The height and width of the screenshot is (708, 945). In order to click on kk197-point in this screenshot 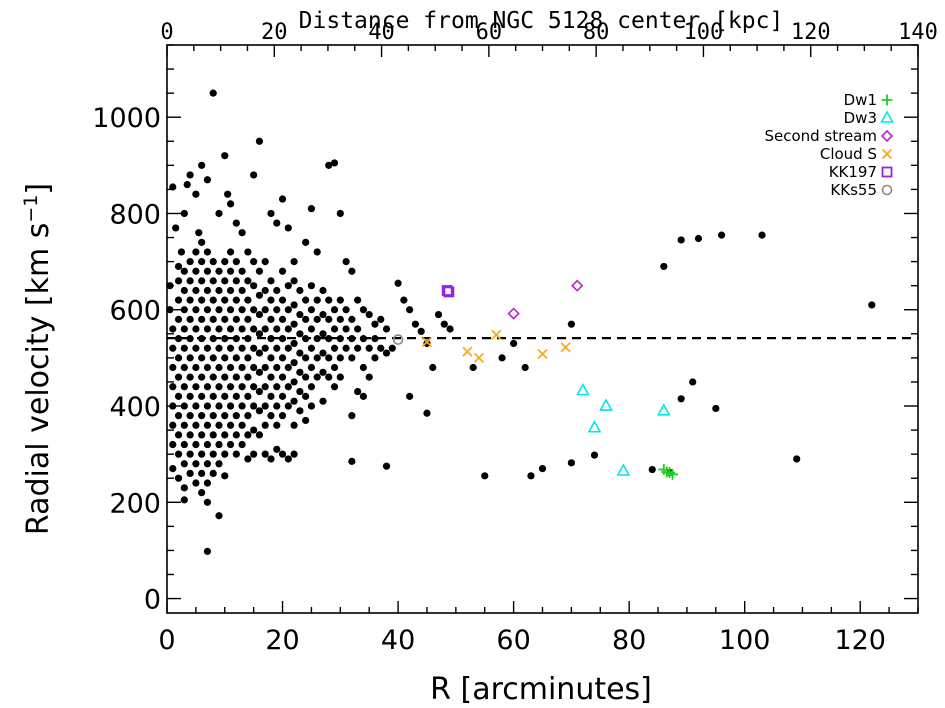, I will do `click(449, 292)`.